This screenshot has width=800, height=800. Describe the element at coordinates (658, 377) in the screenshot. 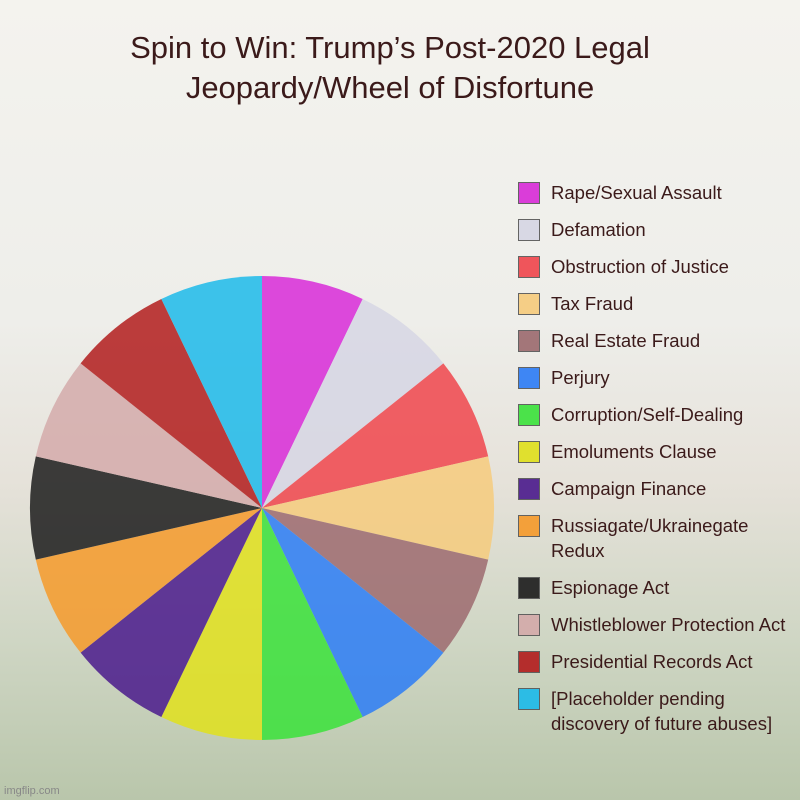

I see `legend-item: Perjury` at that location.